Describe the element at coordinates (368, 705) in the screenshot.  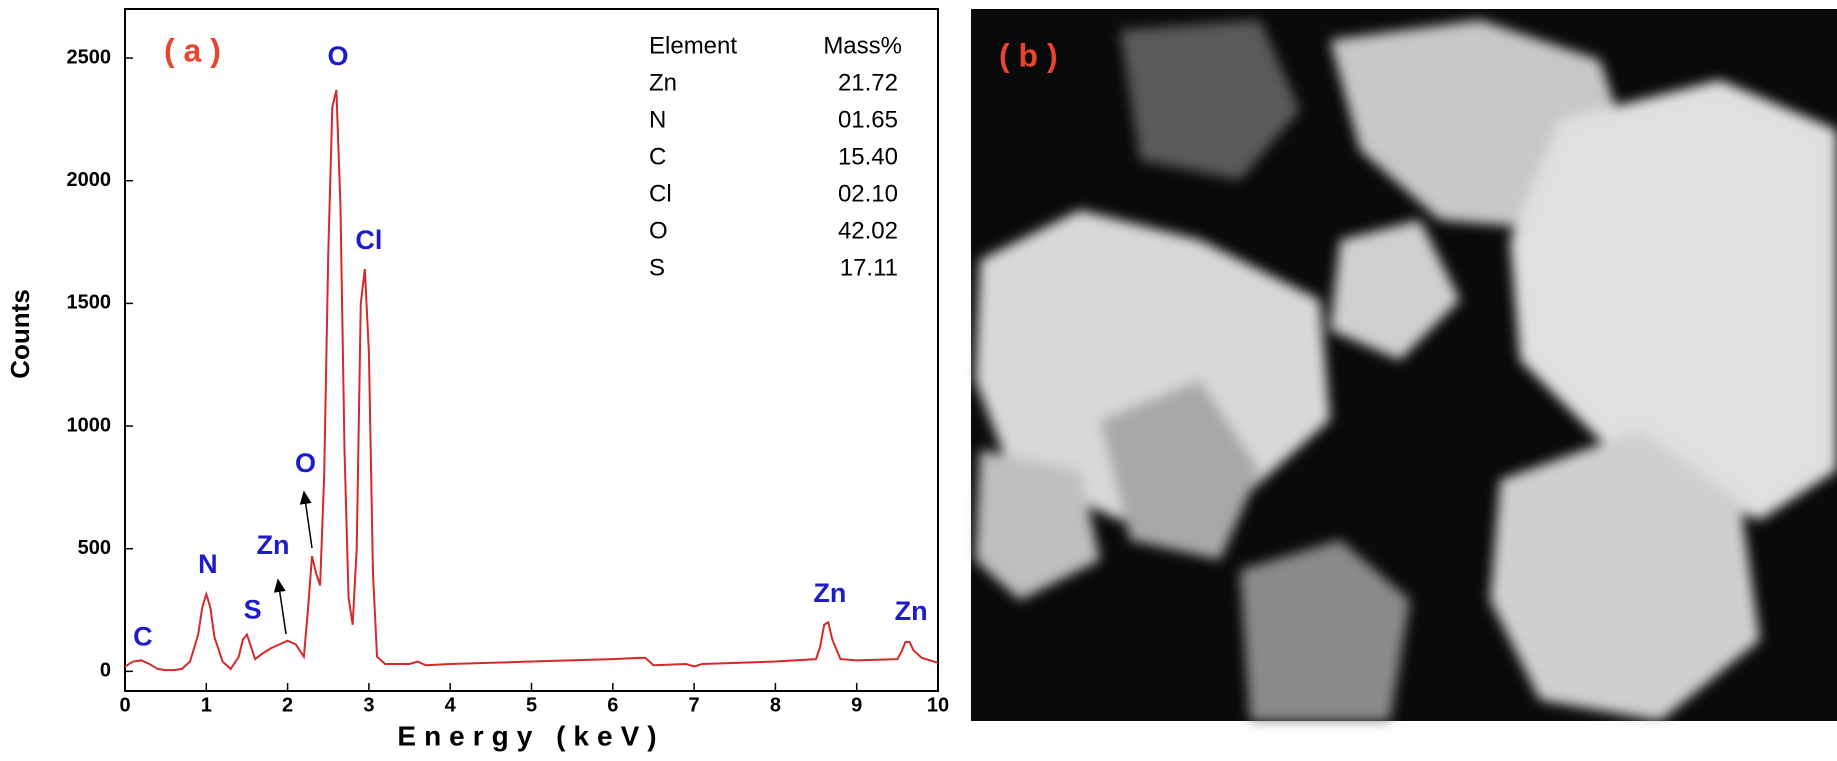
I see `x-tick-label: 3` at that location.